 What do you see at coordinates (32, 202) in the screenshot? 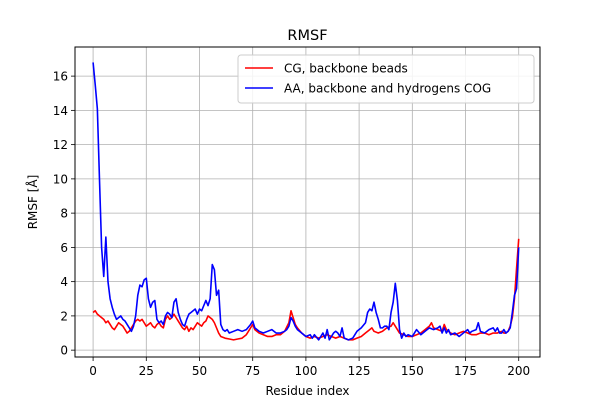
I see `y-axis-label: RMSF [Å]` at bounding box center [32, 202].